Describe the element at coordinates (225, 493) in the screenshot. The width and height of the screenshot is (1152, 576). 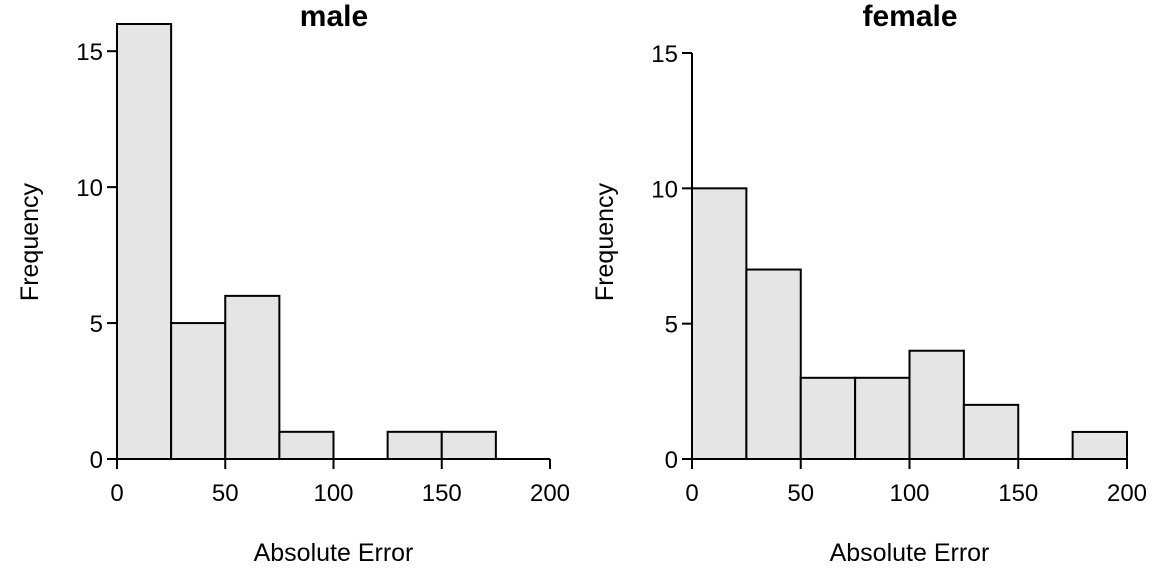
I see `male-x-tick-label-1: 50` at that location.